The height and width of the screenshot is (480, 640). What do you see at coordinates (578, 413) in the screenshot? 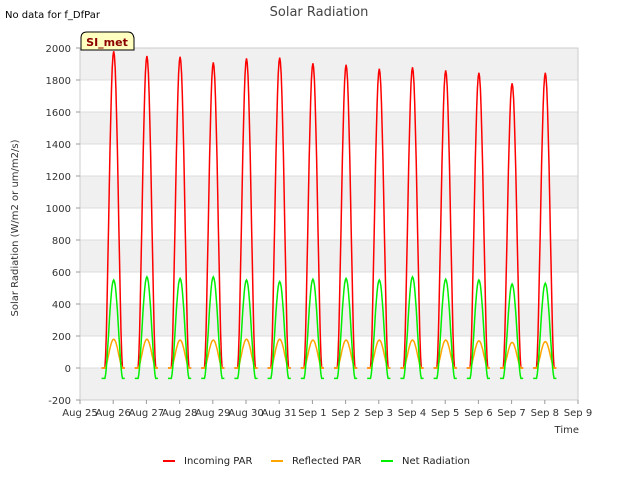
I see `x-tick-label: Sep 9` at bounding box center [578, 413].